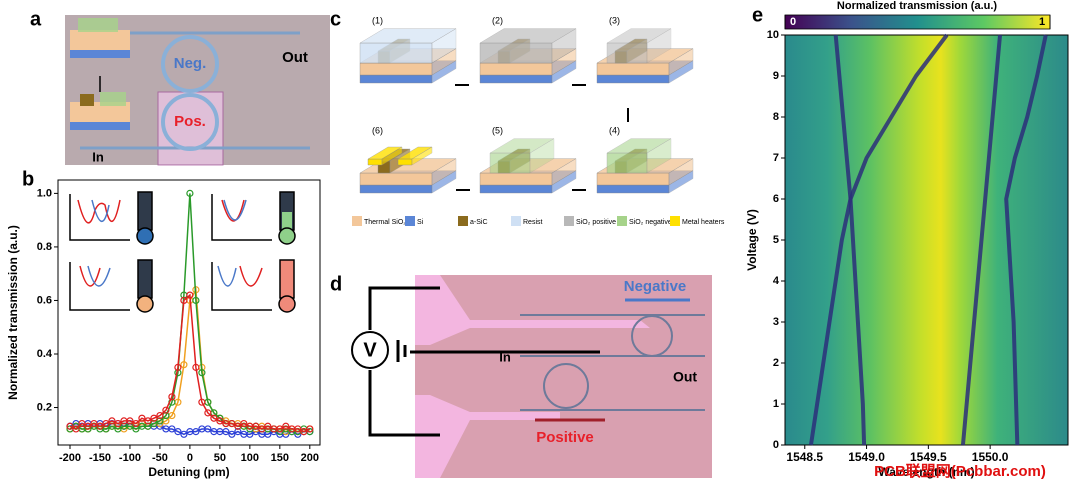  Describe the element at coordinates (45, 354) in the screenshot. I see `y-tick-label: 0.4` at that location.